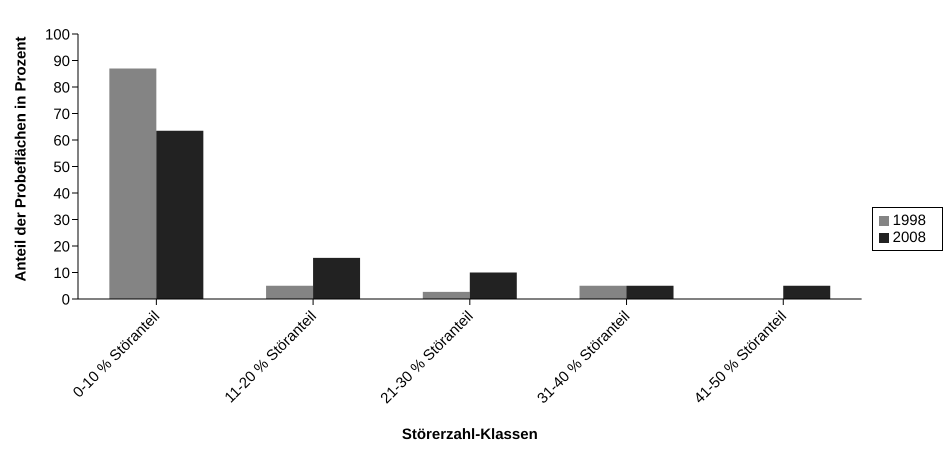 This screenshot has height=457, width=951. Describe the element at coordinates (61, 141) in the screenshot. I see `y-tick-label: 60` at that location.